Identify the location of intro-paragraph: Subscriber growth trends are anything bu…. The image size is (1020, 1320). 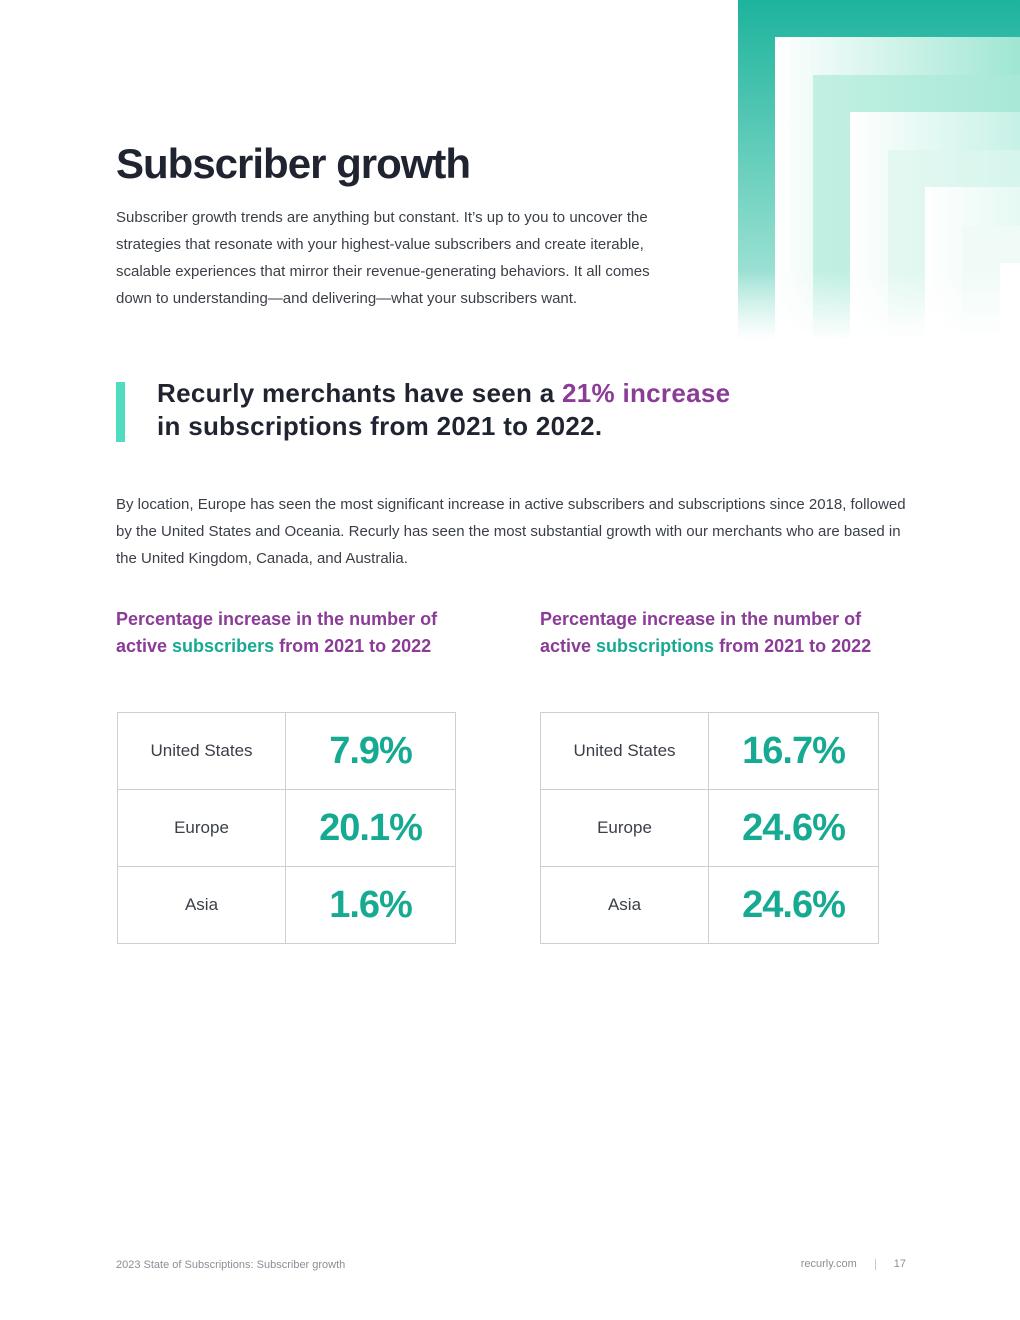
(383, 258).